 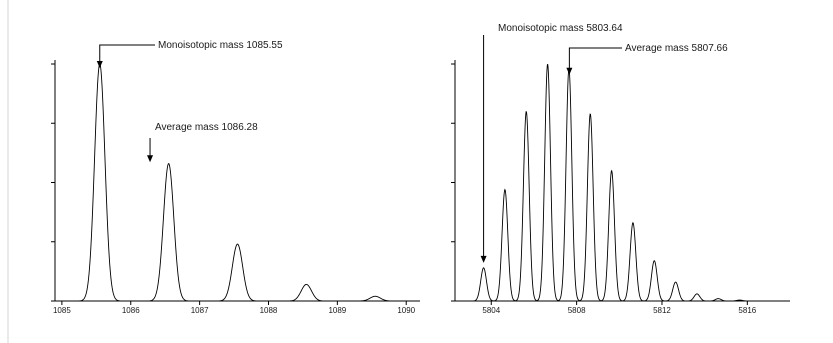 I want to click on annotation-label: Monoisotopic mass 1085.55, so click(x=220, y=45).